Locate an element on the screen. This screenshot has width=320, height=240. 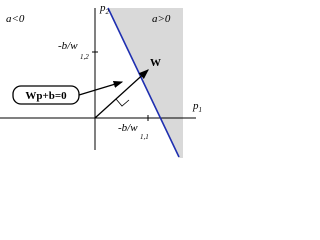
region-label: a<0 is located at coordinates (15, 19).